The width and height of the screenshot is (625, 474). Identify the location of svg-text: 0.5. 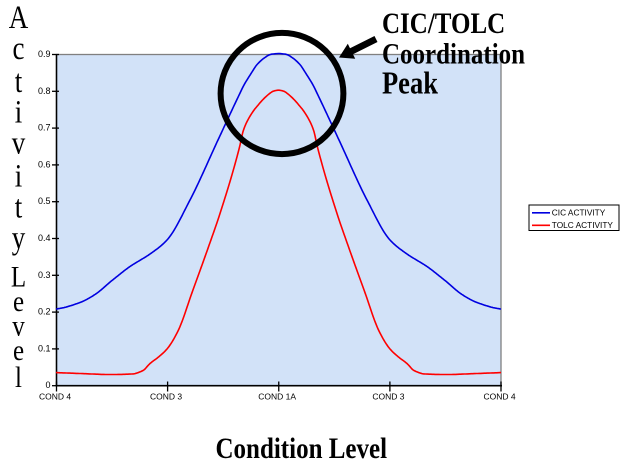
(44, 201).